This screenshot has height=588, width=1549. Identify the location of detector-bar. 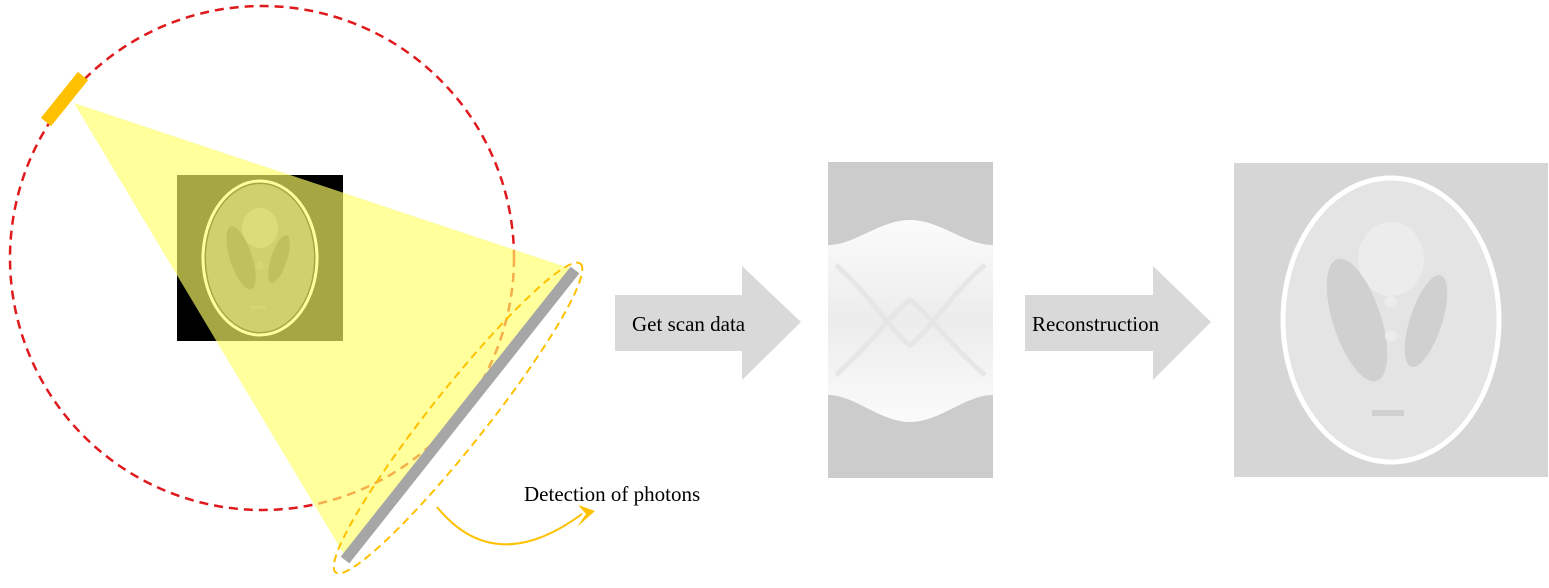
(460, 415).